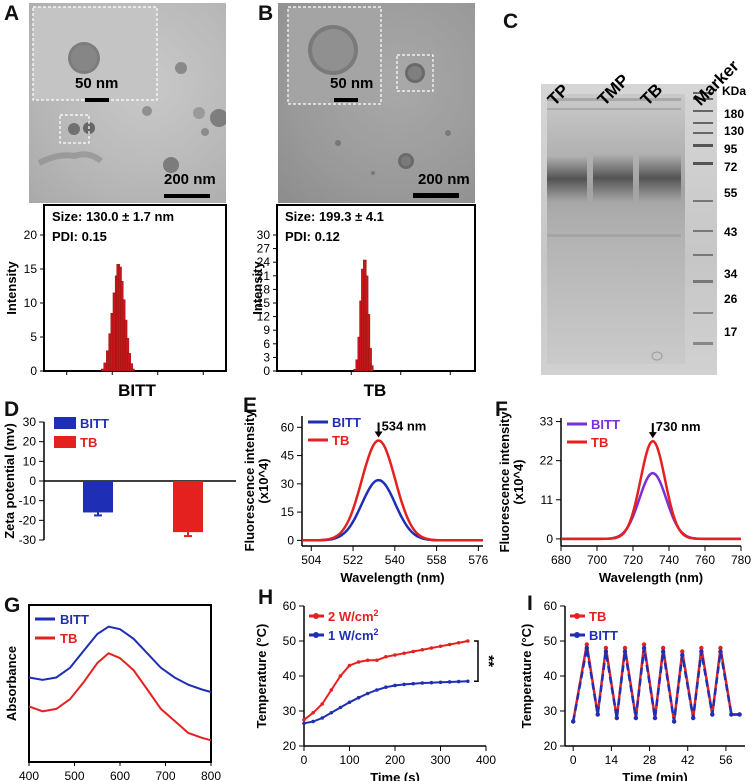 The width and height of the screenshot is (753, 781). Describe the element at coordinates (188, 507) in the screenshot. I see `d-bar` at that location.